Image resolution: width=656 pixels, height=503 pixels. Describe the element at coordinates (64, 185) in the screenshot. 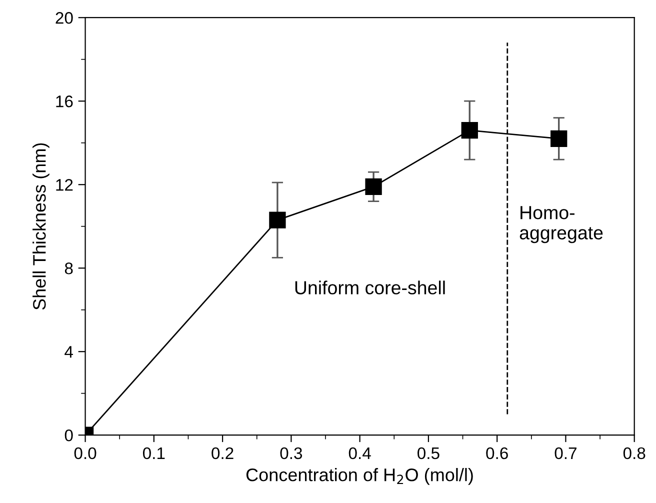

I see `y-tick-label: 12` at that location.